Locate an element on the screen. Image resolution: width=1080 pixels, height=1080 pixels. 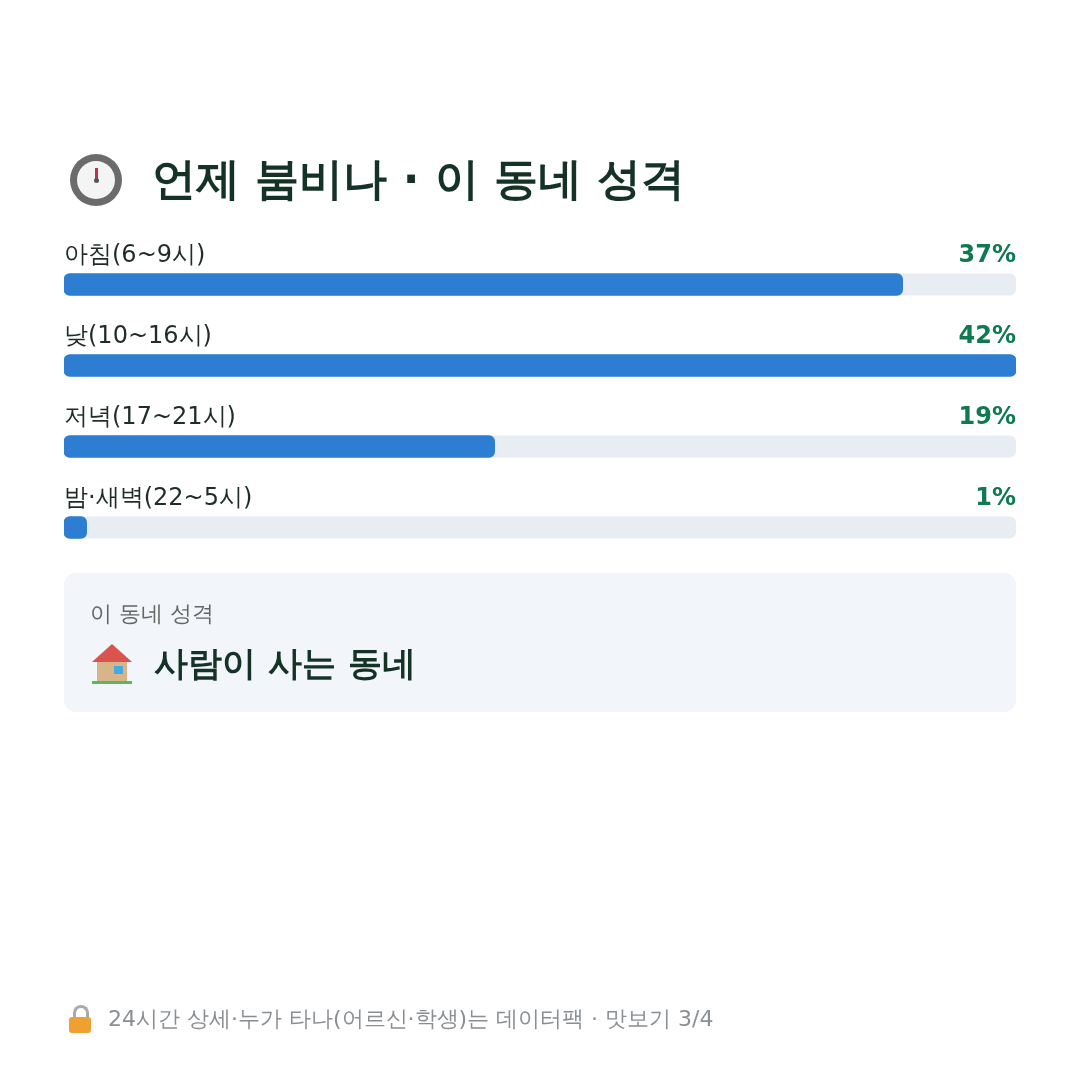
bar is located at coordinates (75, 527).